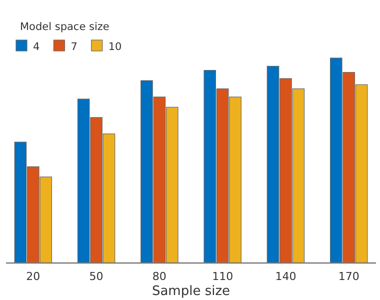 The image size is (380, 300). I want to click on x-tick-label: 170, so click(349, 276).